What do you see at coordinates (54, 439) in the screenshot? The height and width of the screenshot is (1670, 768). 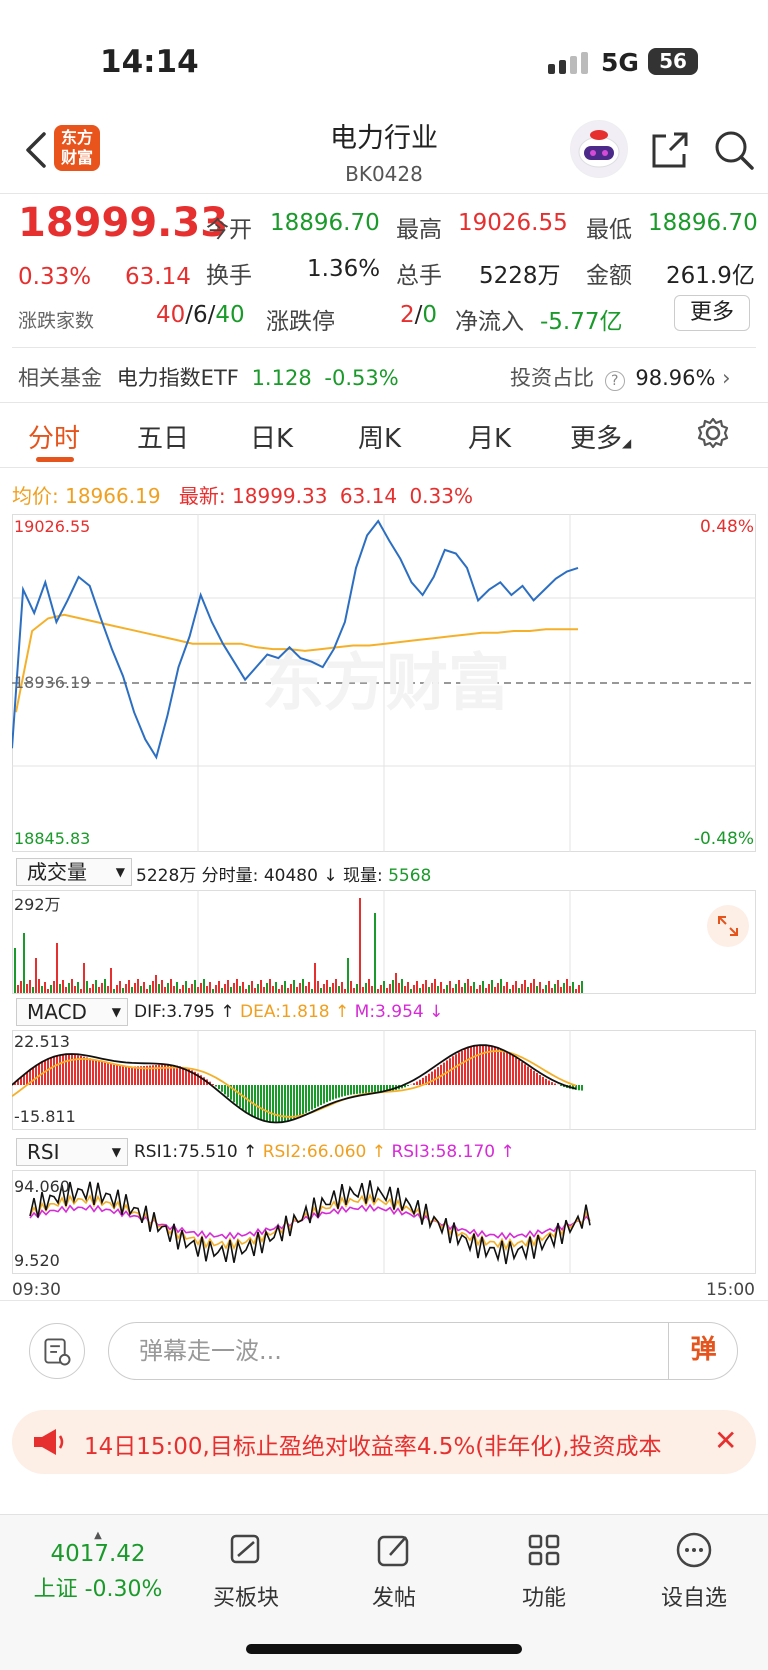 I see `tab-intraday: 分时` at bounding box center [54, 439].